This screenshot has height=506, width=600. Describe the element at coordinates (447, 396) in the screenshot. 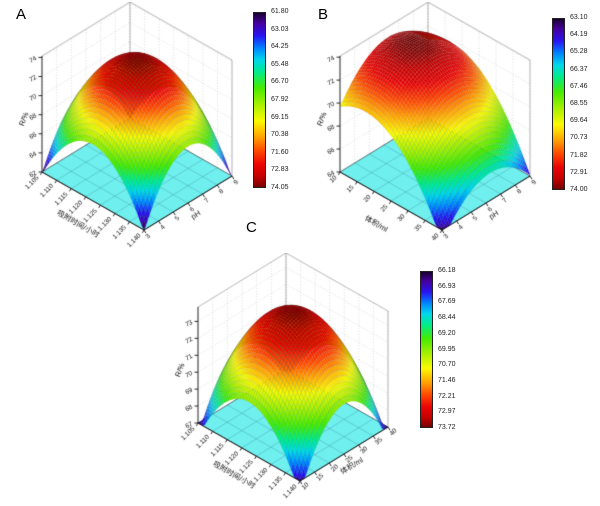

I see `colorbar-tick-label: 72.21` at that location.